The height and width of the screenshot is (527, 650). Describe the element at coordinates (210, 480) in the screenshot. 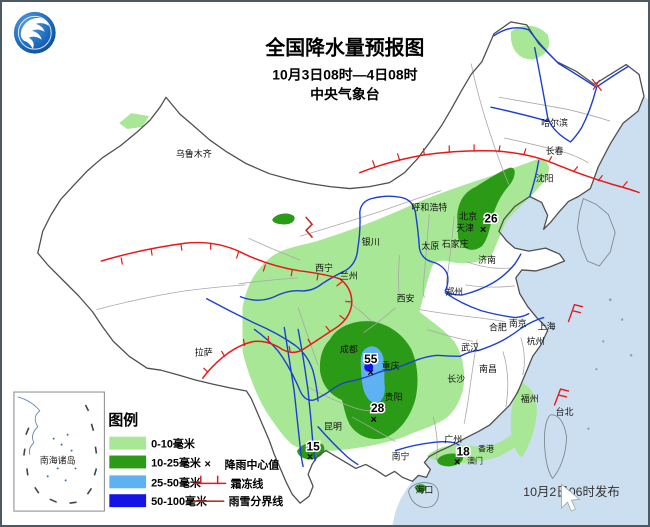

I see `legend-frost-line-symbol` at that location.